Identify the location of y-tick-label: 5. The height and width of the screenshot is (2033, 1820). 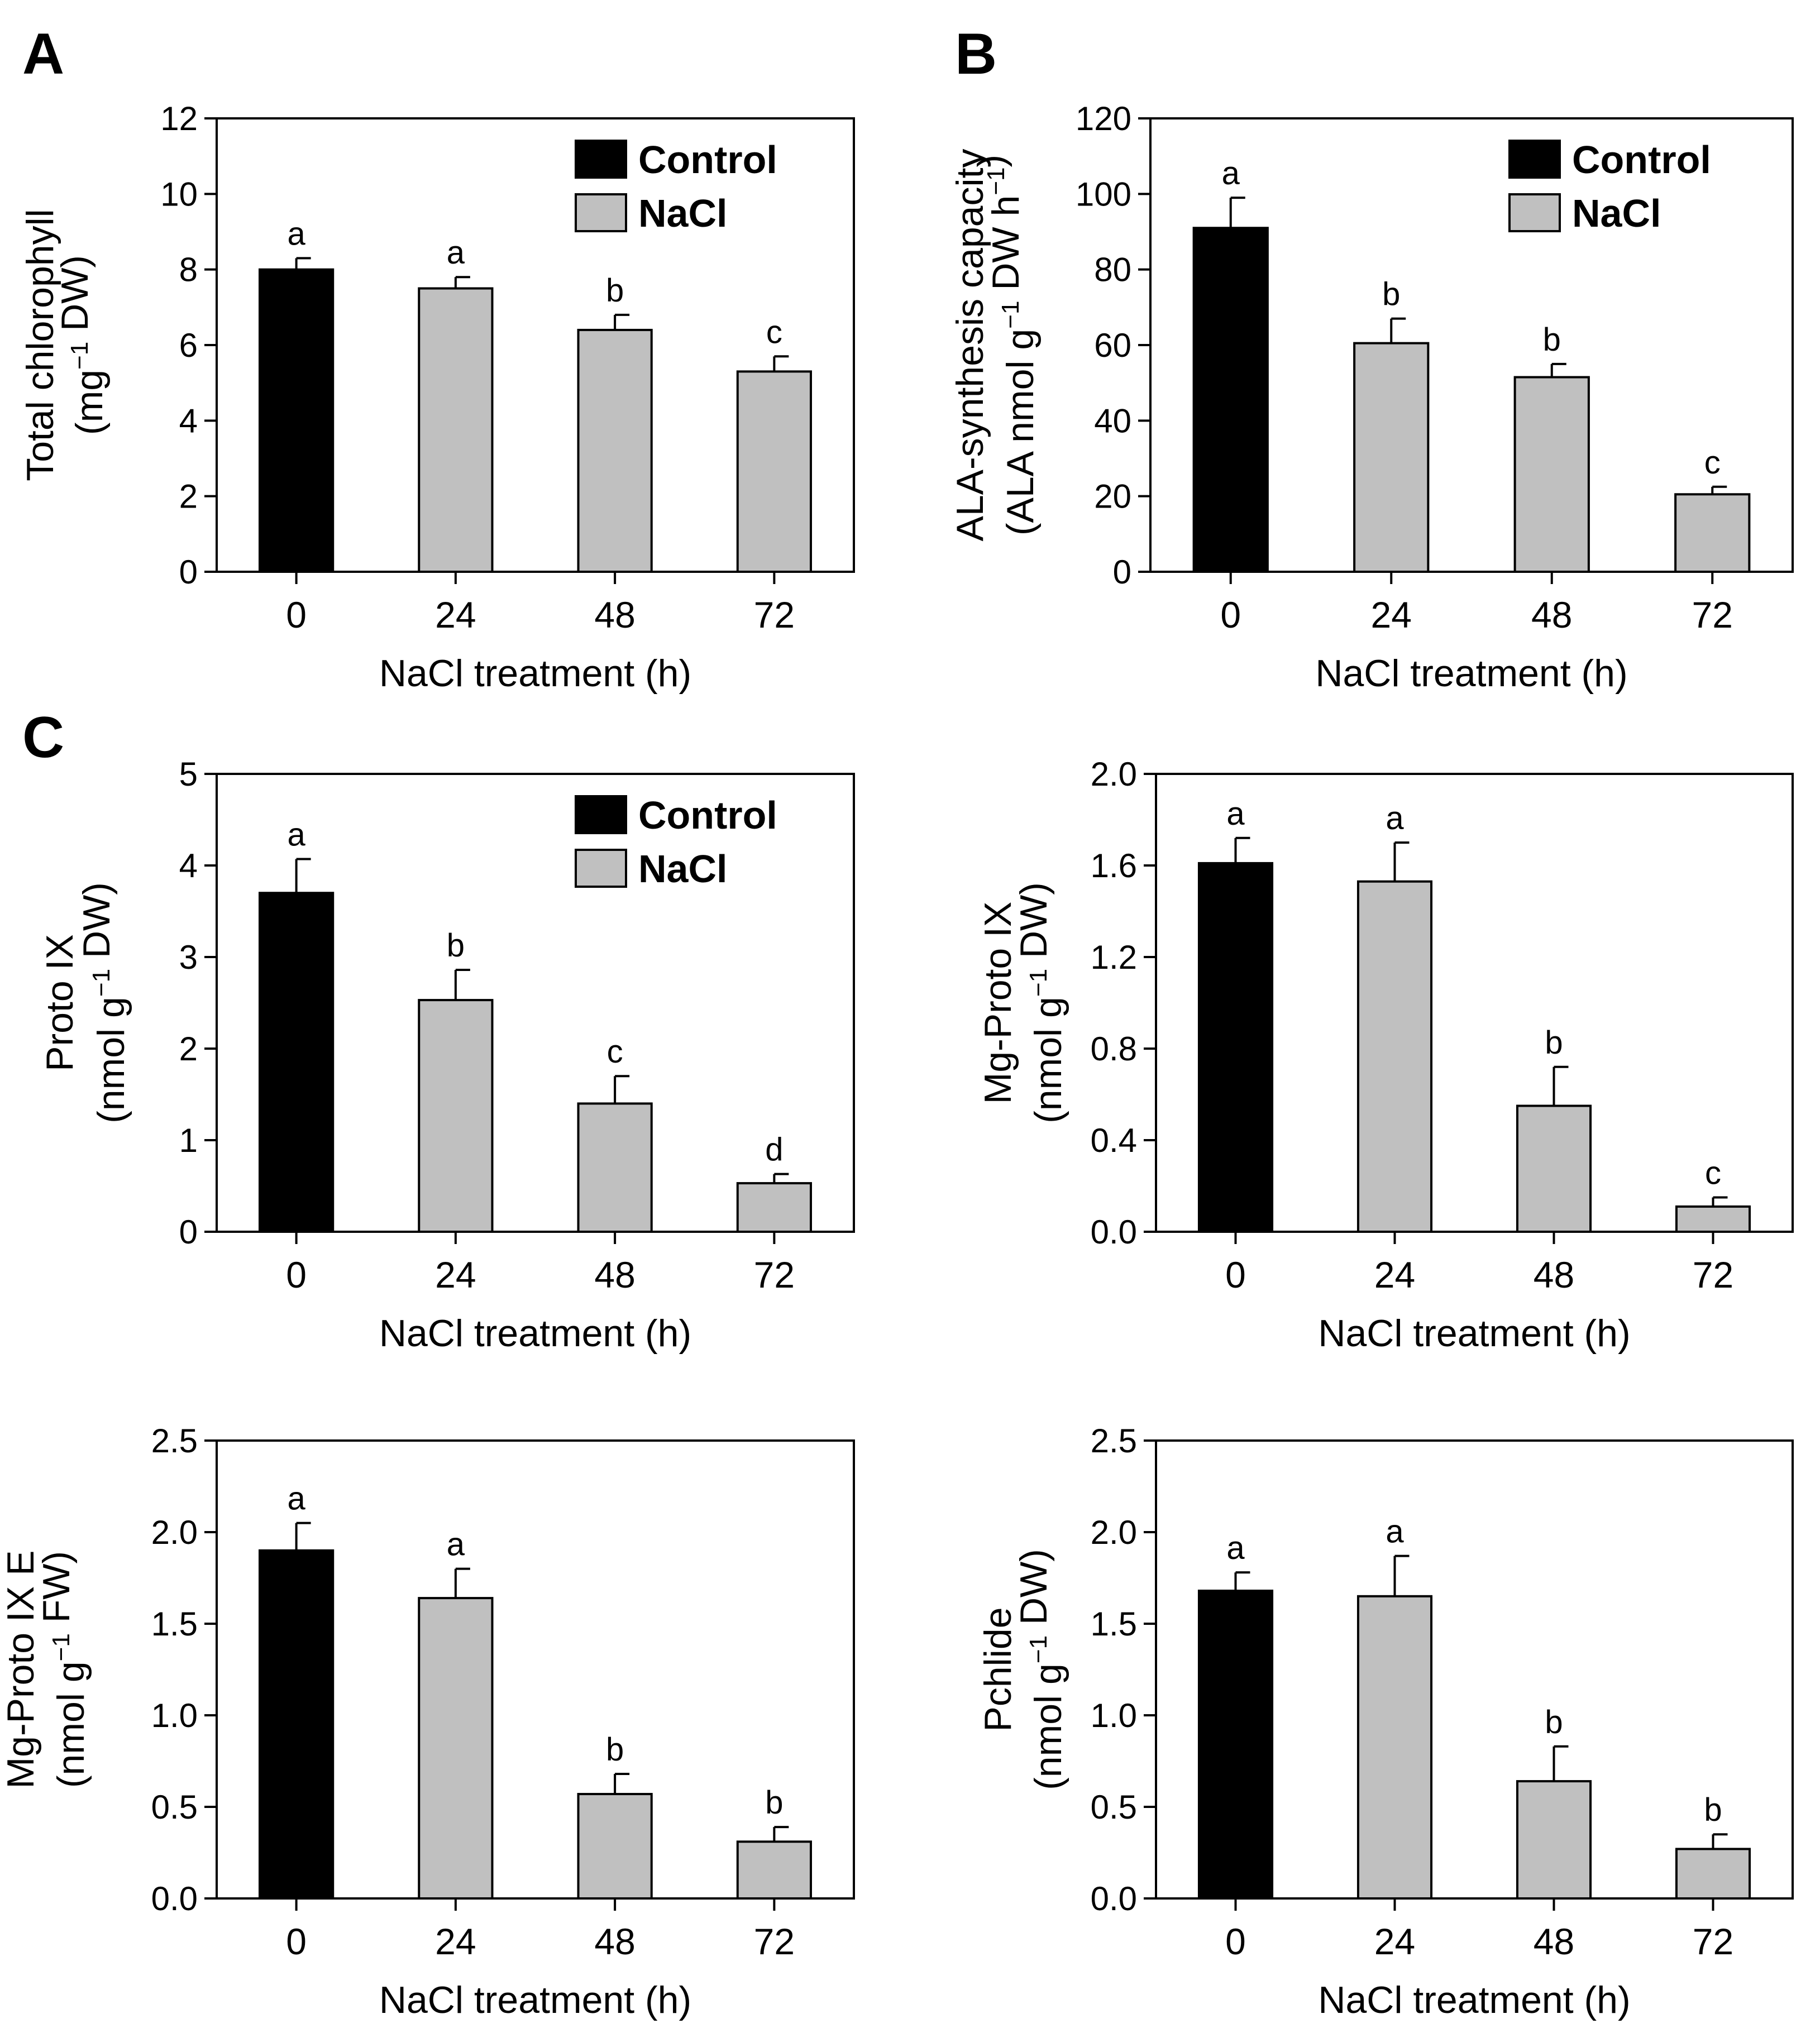
(188, 774).